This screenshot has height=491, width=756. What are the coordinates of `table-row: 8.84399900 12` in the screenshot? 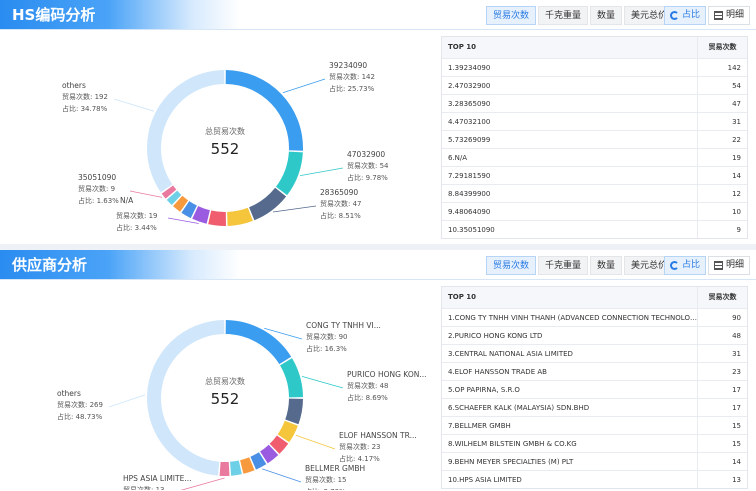 It's located at (594, 193).